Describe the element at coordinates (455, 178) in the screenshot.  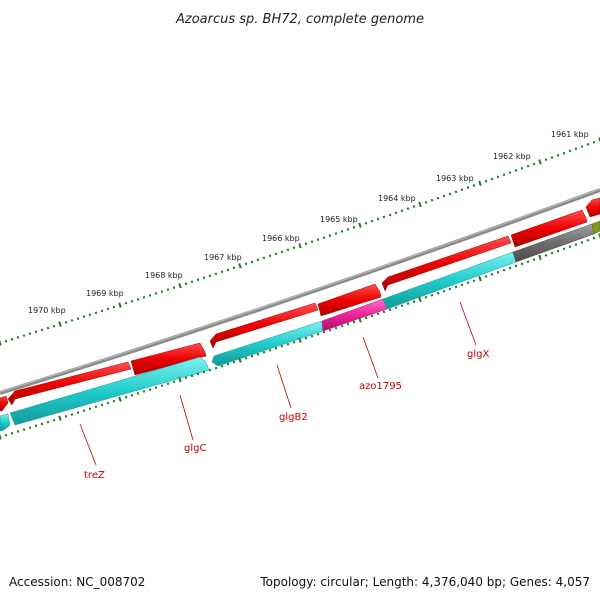
I see `kbp-label-1963: 1963 kbp` at that location.